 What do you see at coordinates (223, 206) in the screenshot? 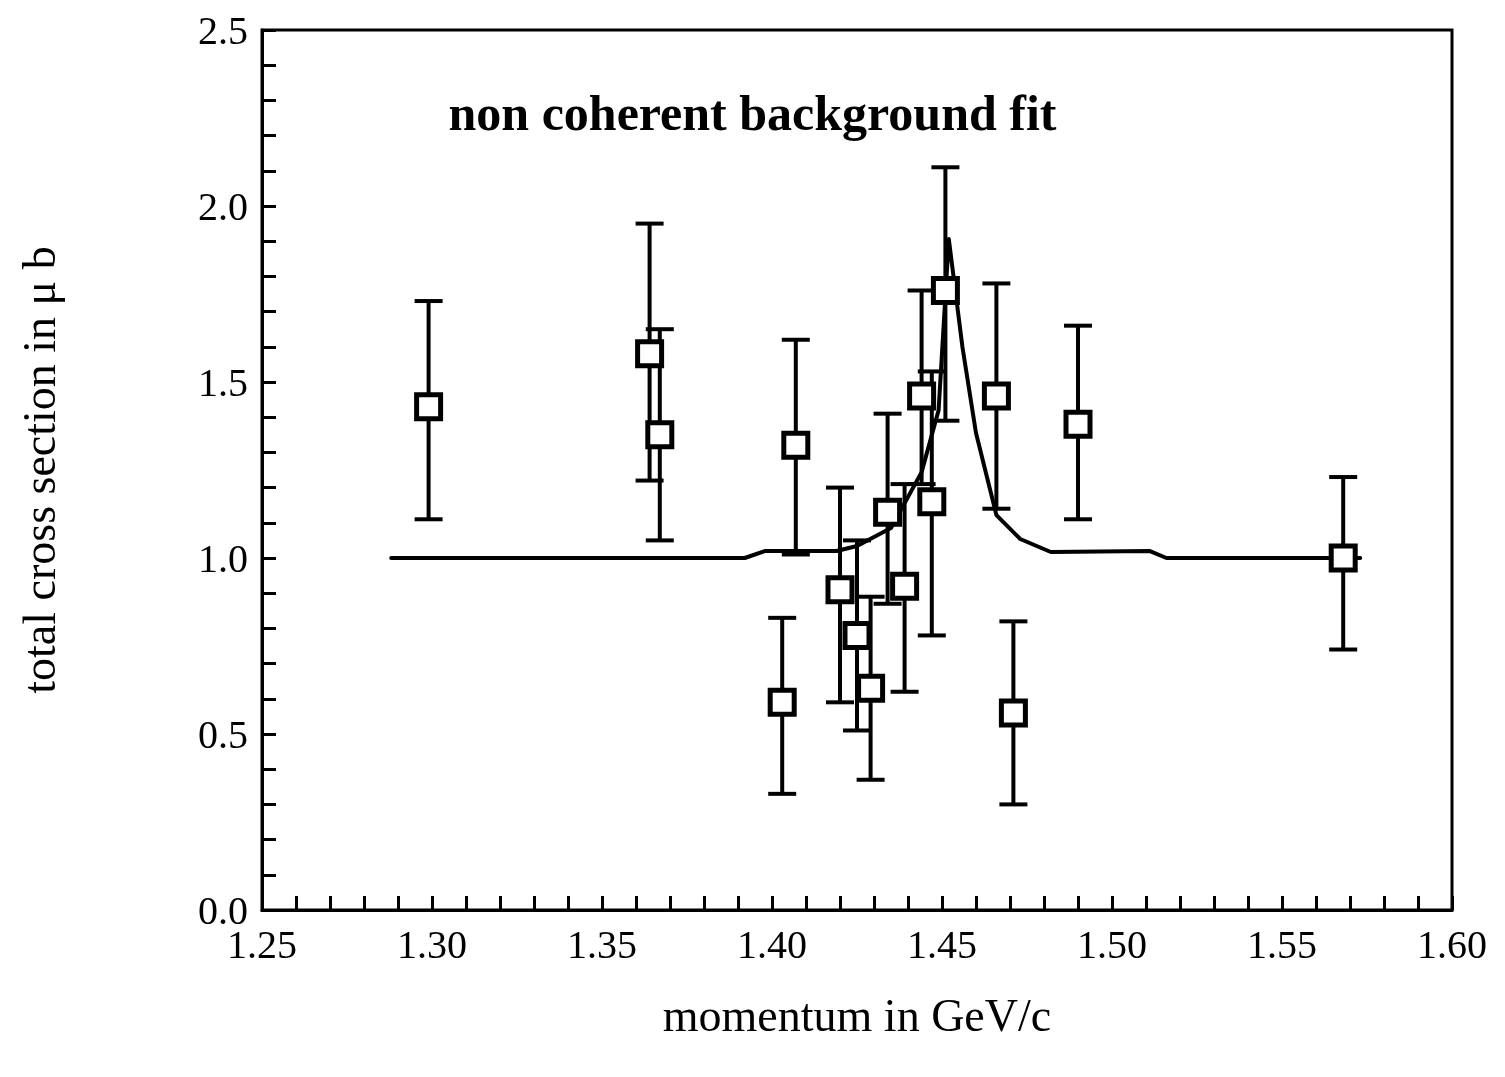
I see `y-tick-label: 2.0` at bounding box center [223, 206].